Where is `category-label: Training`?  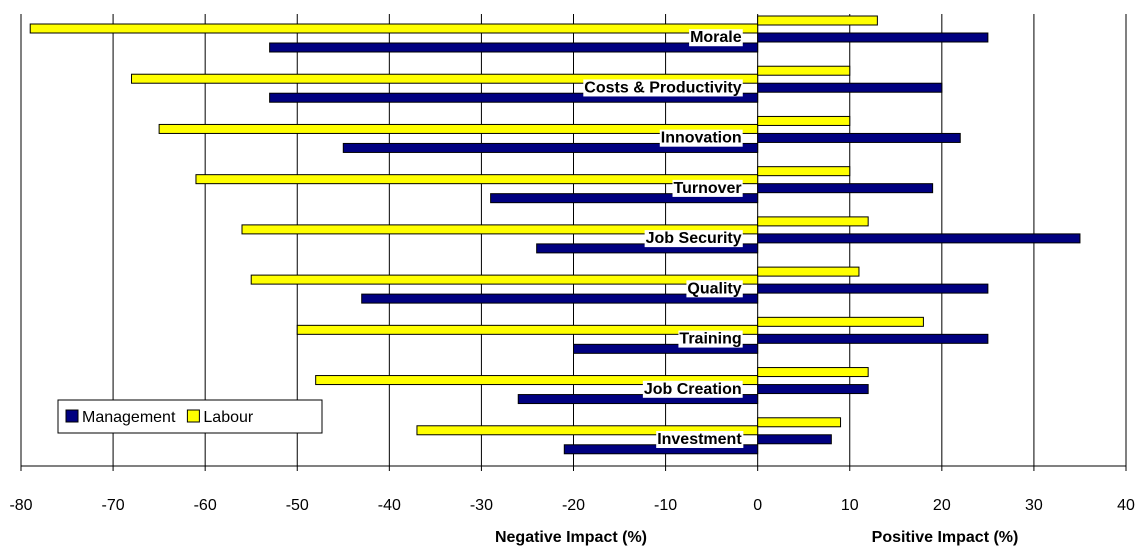
category-label: Training is located at coordinates (710, 339).